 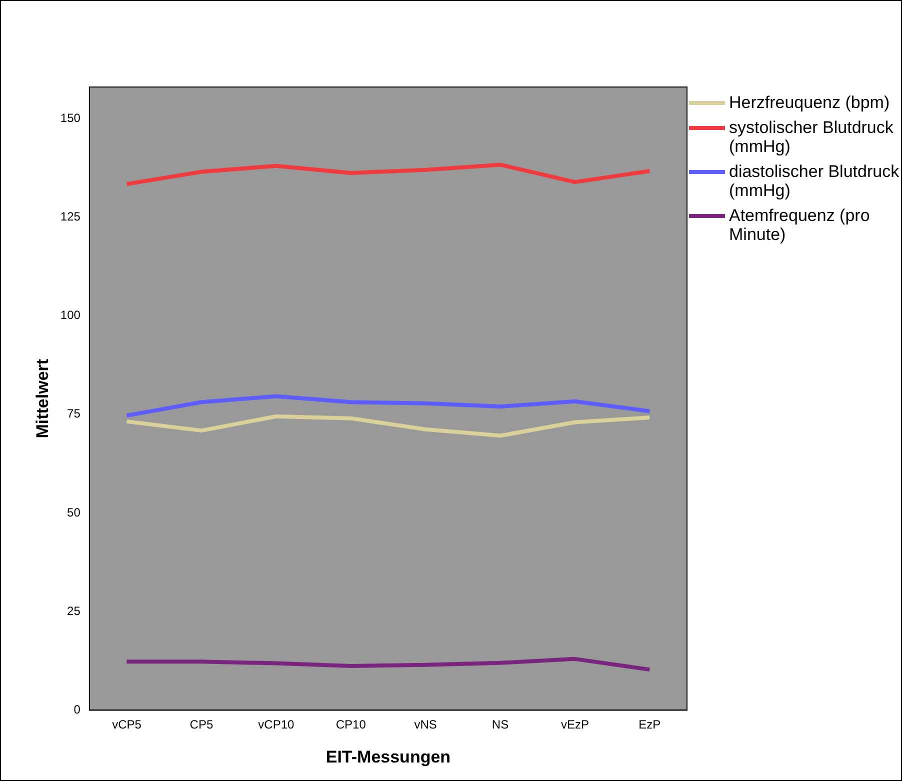 I want to click on legend-label: systolischer Blutdruck (mmHg), so click(x=811, y=137).